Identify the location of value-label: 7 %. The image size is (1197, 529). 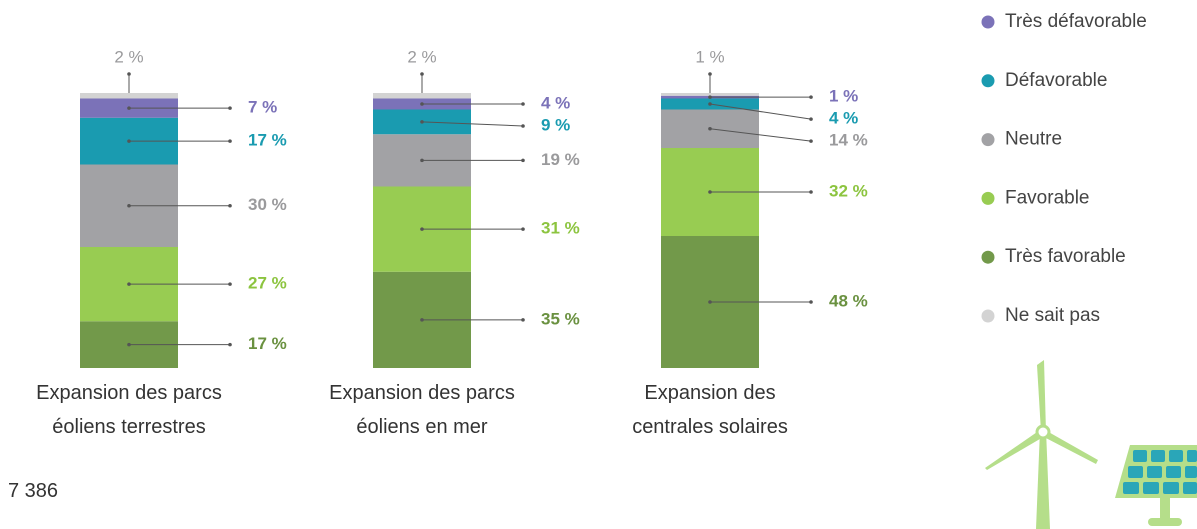
(262, 107).